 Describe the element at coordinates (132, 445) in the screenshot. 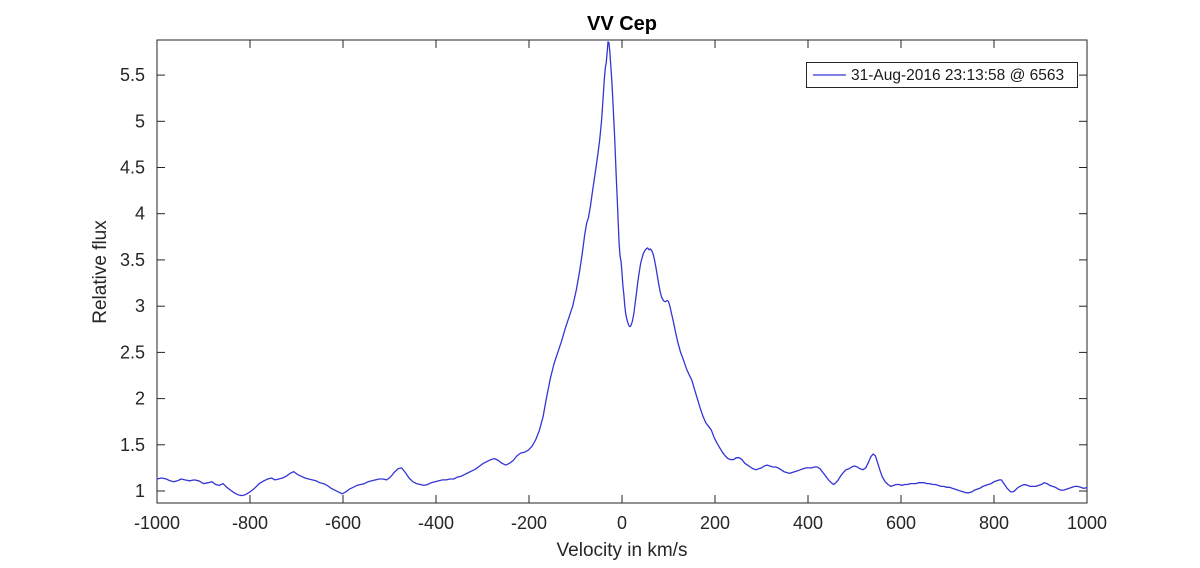

I see `y-tick-label: 1.5` at that location.